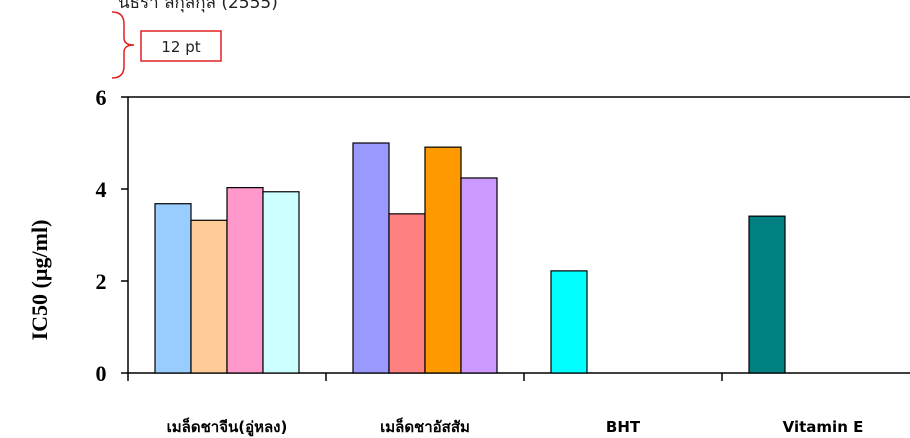  Describe the element at coordinates (39, 280) in the screenshot. I see `y-axis-label: IC50 (µg/ml)` at that location.